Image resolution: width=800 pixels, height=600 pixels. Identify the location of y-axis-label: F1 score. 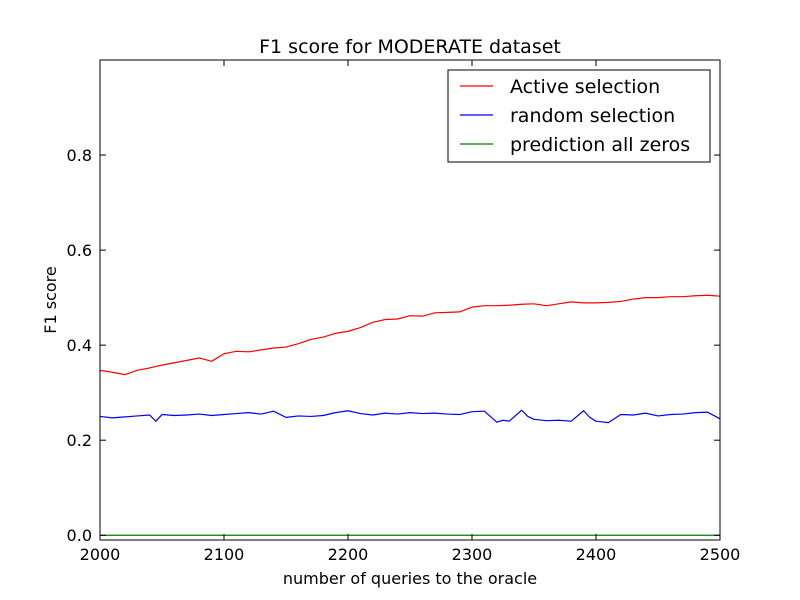
(50, 299).